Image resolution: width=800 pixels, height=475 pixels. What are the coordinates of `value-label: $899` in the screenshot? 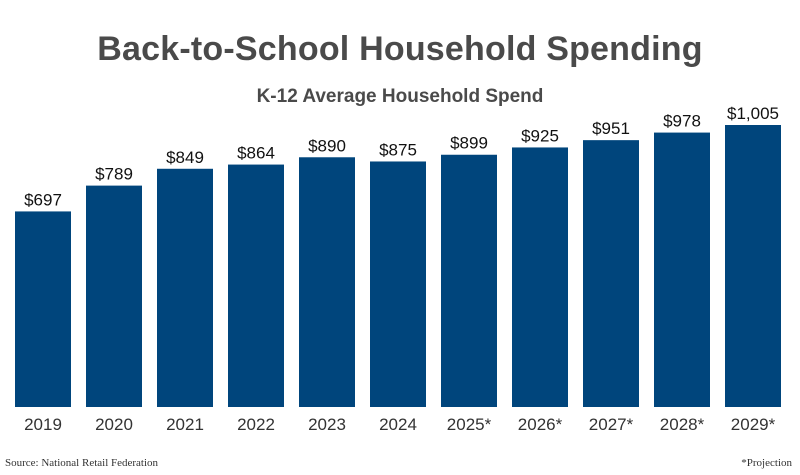 It's located at (469, 143).